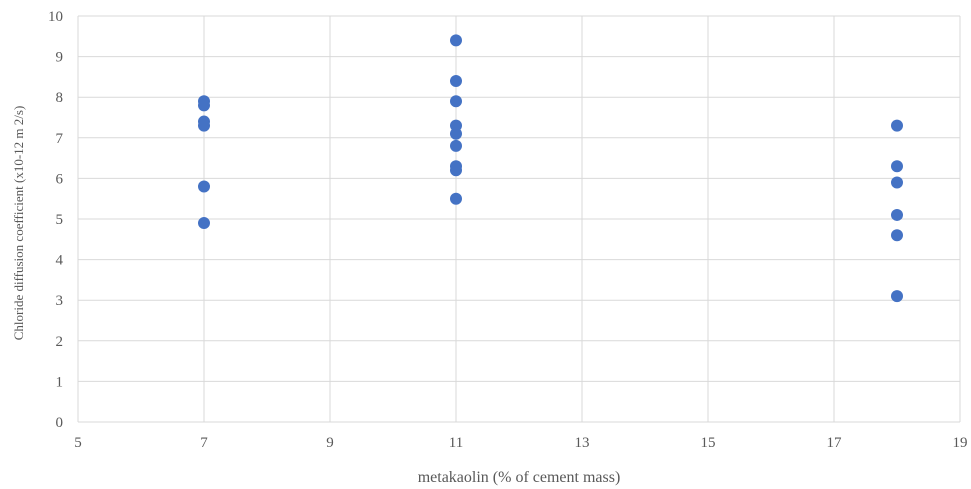  Describe the element at coordinates (960, 443) in the screenshot. I see `x-tick-label-19: 19` at that location.